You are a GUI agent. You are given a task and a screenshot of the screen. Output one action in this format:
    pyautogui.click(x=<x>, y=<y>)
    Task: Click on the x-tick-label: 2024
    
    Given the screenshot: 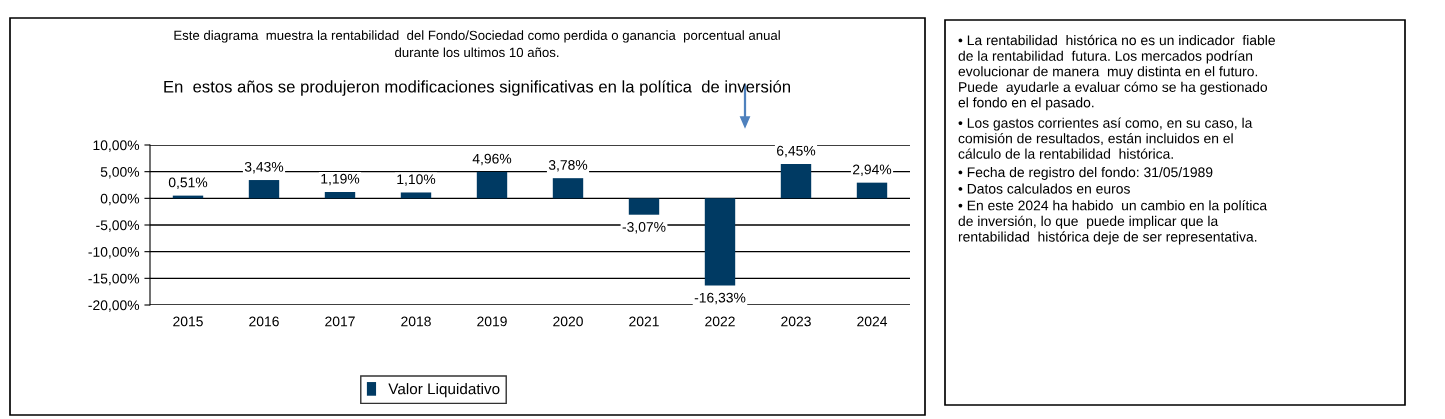 What is the action you would take?
    pyautogui.click(x=872, y=321)
    